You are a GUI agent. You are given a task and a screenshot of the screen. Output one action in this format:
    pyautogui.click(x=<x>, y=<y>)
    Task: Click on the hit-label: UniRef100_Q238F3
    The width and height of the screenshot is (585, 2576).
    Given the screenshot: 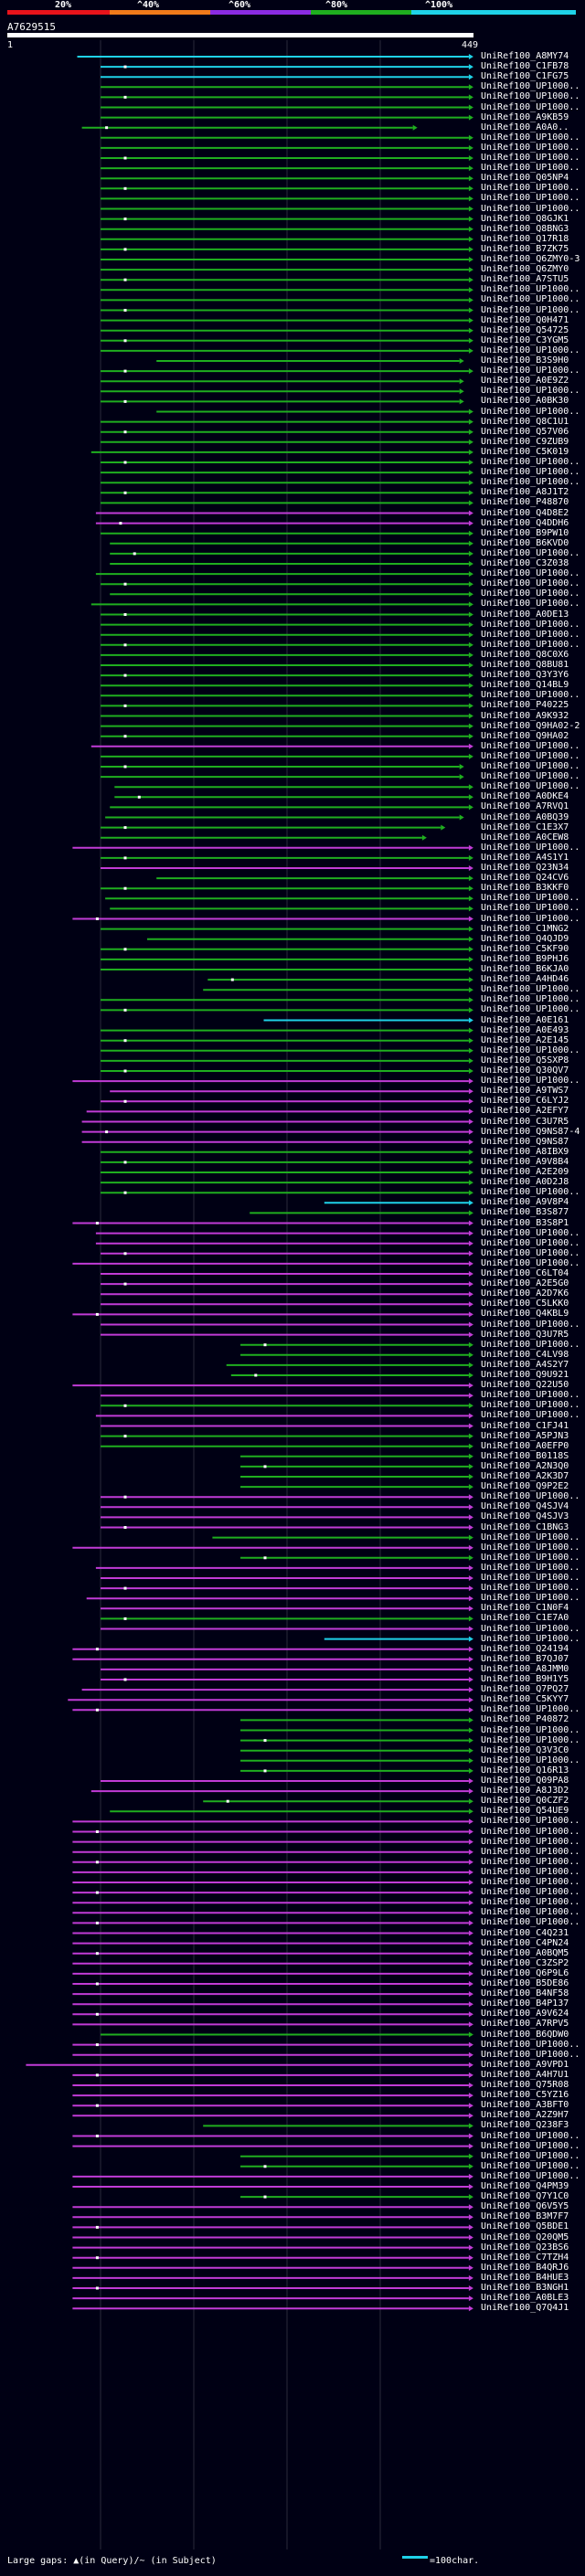 What is the action you would take?
    pyautogui.click(x=525, y=2125)
    